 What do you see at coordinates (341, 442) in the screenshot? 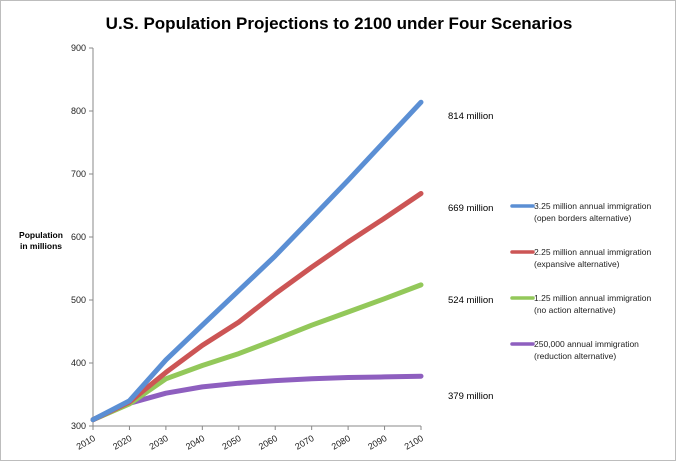
I see `x-tick-label: 2080` at bounding box center [341, 442].